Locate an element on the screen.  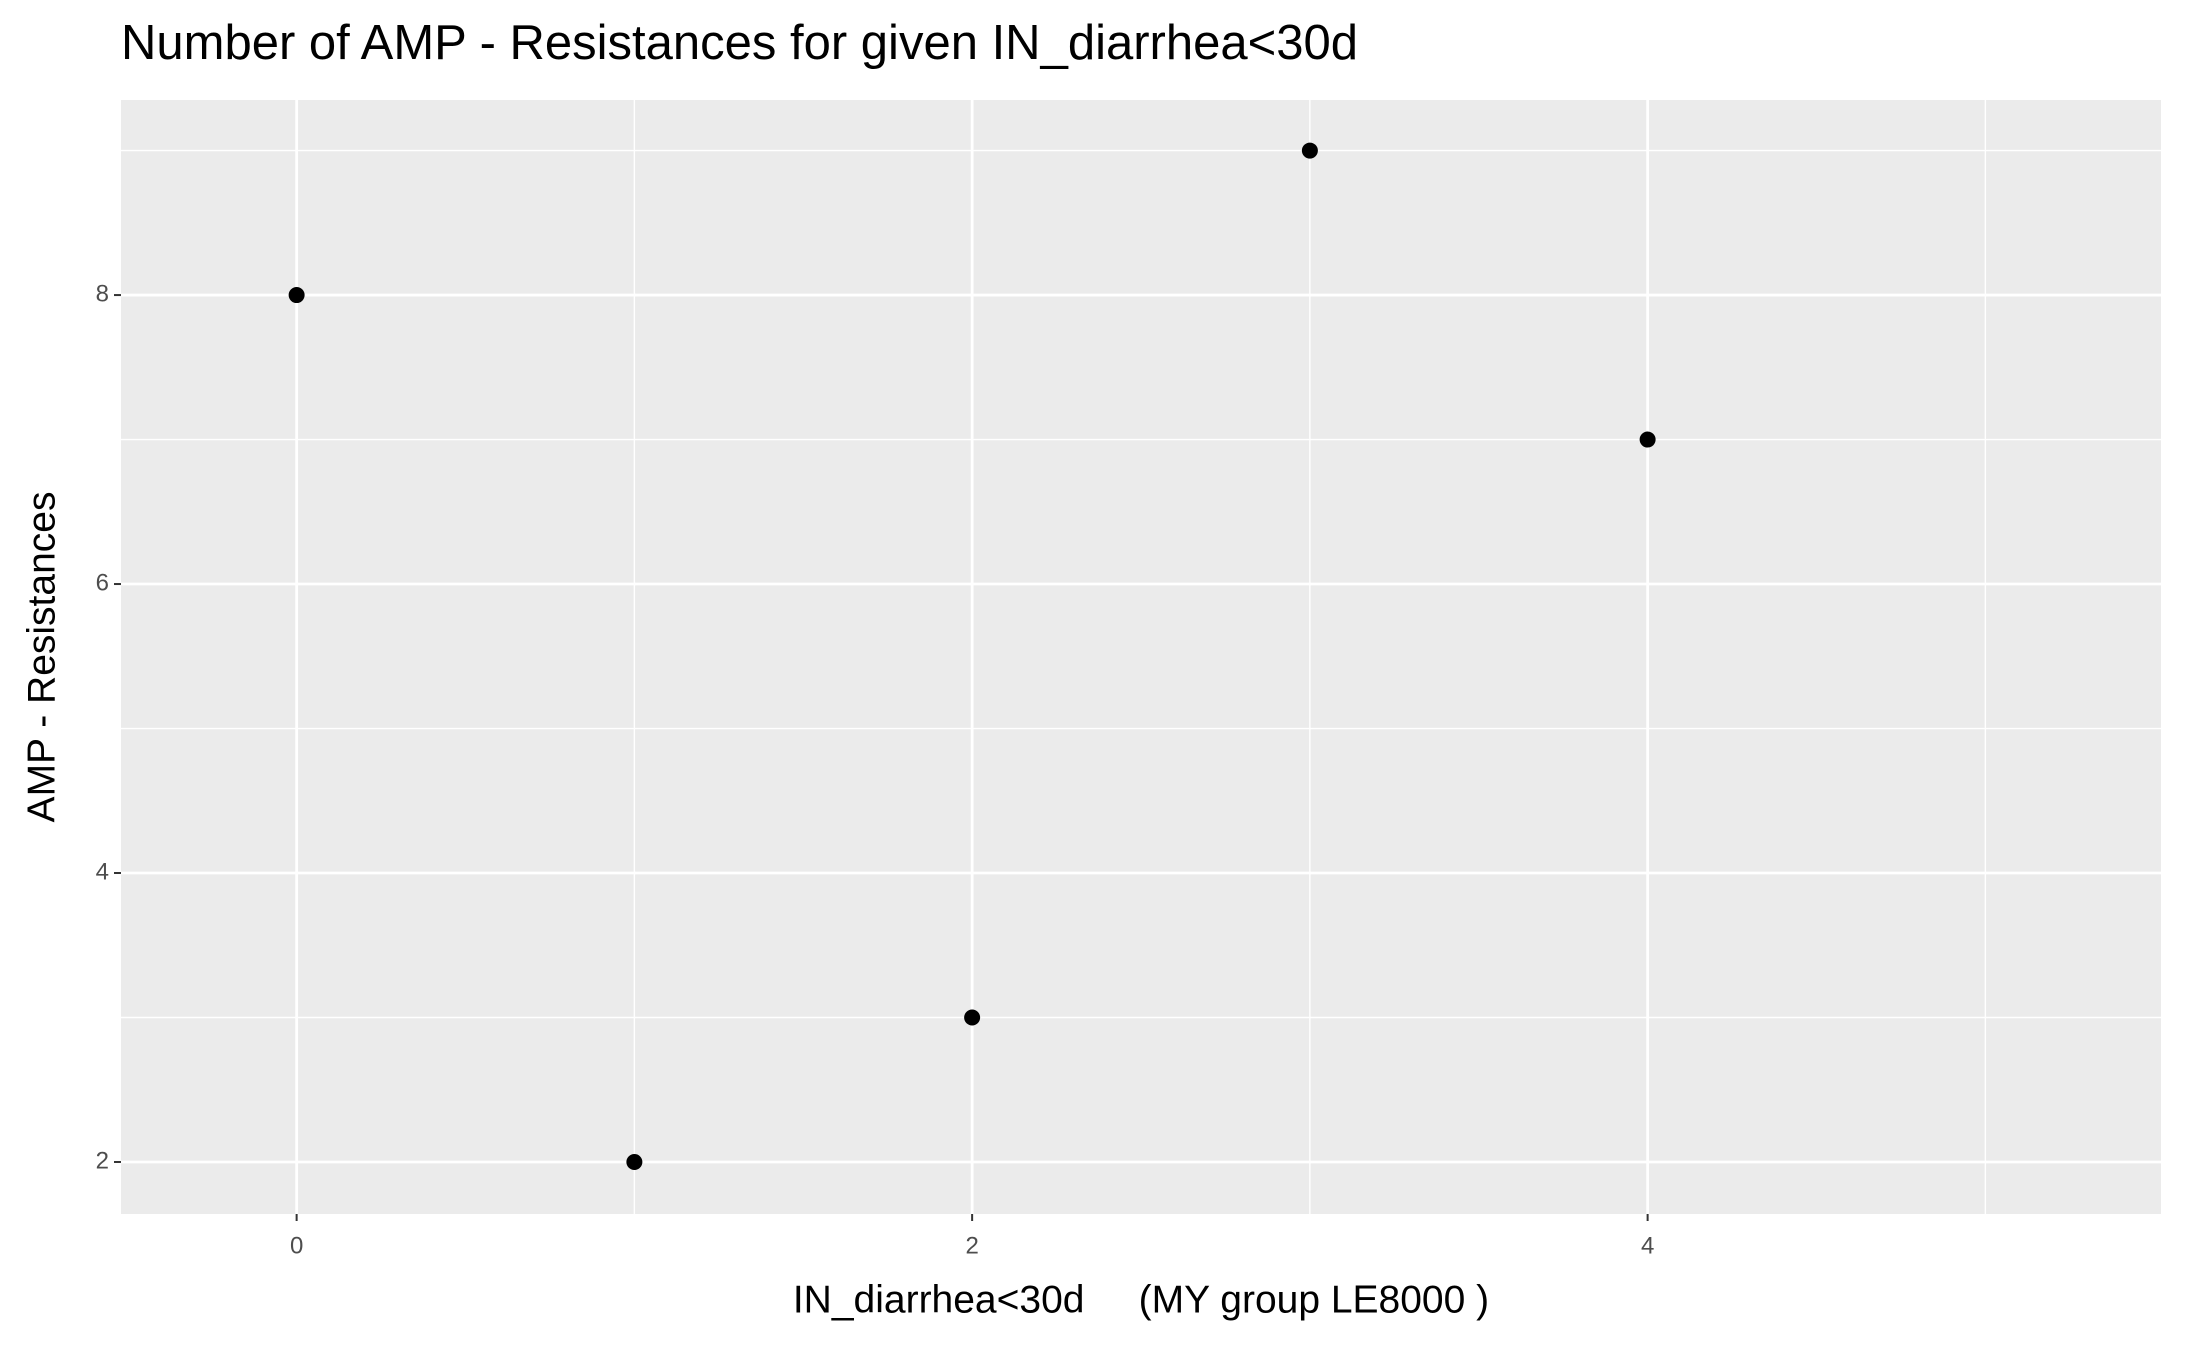
x-tick-label: 0 is located at coordinates (296, 1245).